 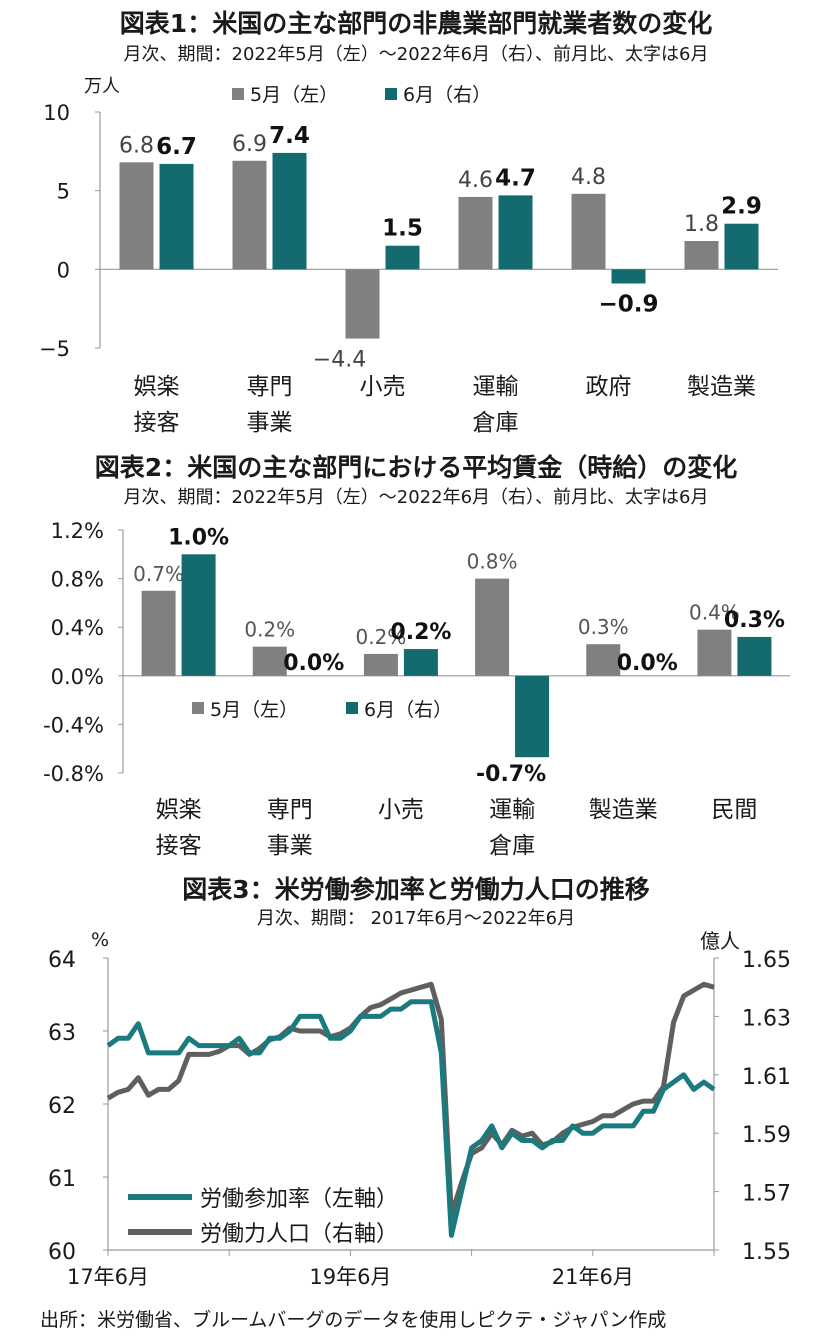 I want to click on chart2-data-label: 0.0%, so click(x=313, y=663).